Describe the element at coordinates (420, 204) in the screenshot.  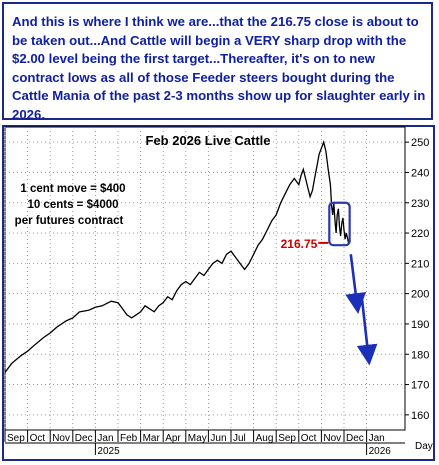
I see `y-tick-label: 230` at that location.